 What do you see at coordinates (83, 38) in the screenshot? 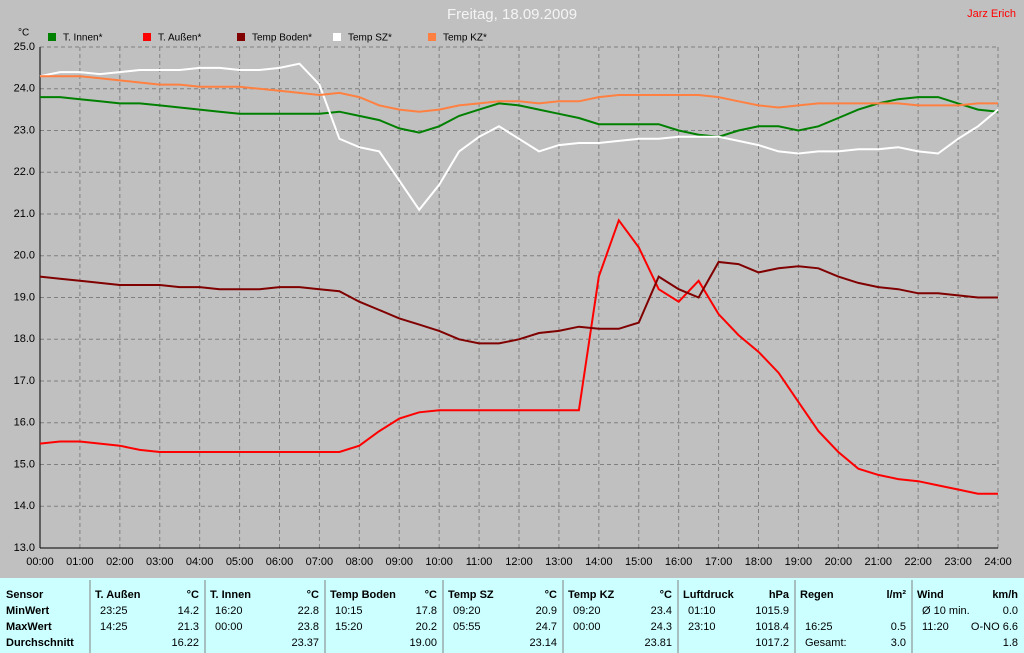
I see `legend-label: T. Innen*` at bounding box center [83, 38].